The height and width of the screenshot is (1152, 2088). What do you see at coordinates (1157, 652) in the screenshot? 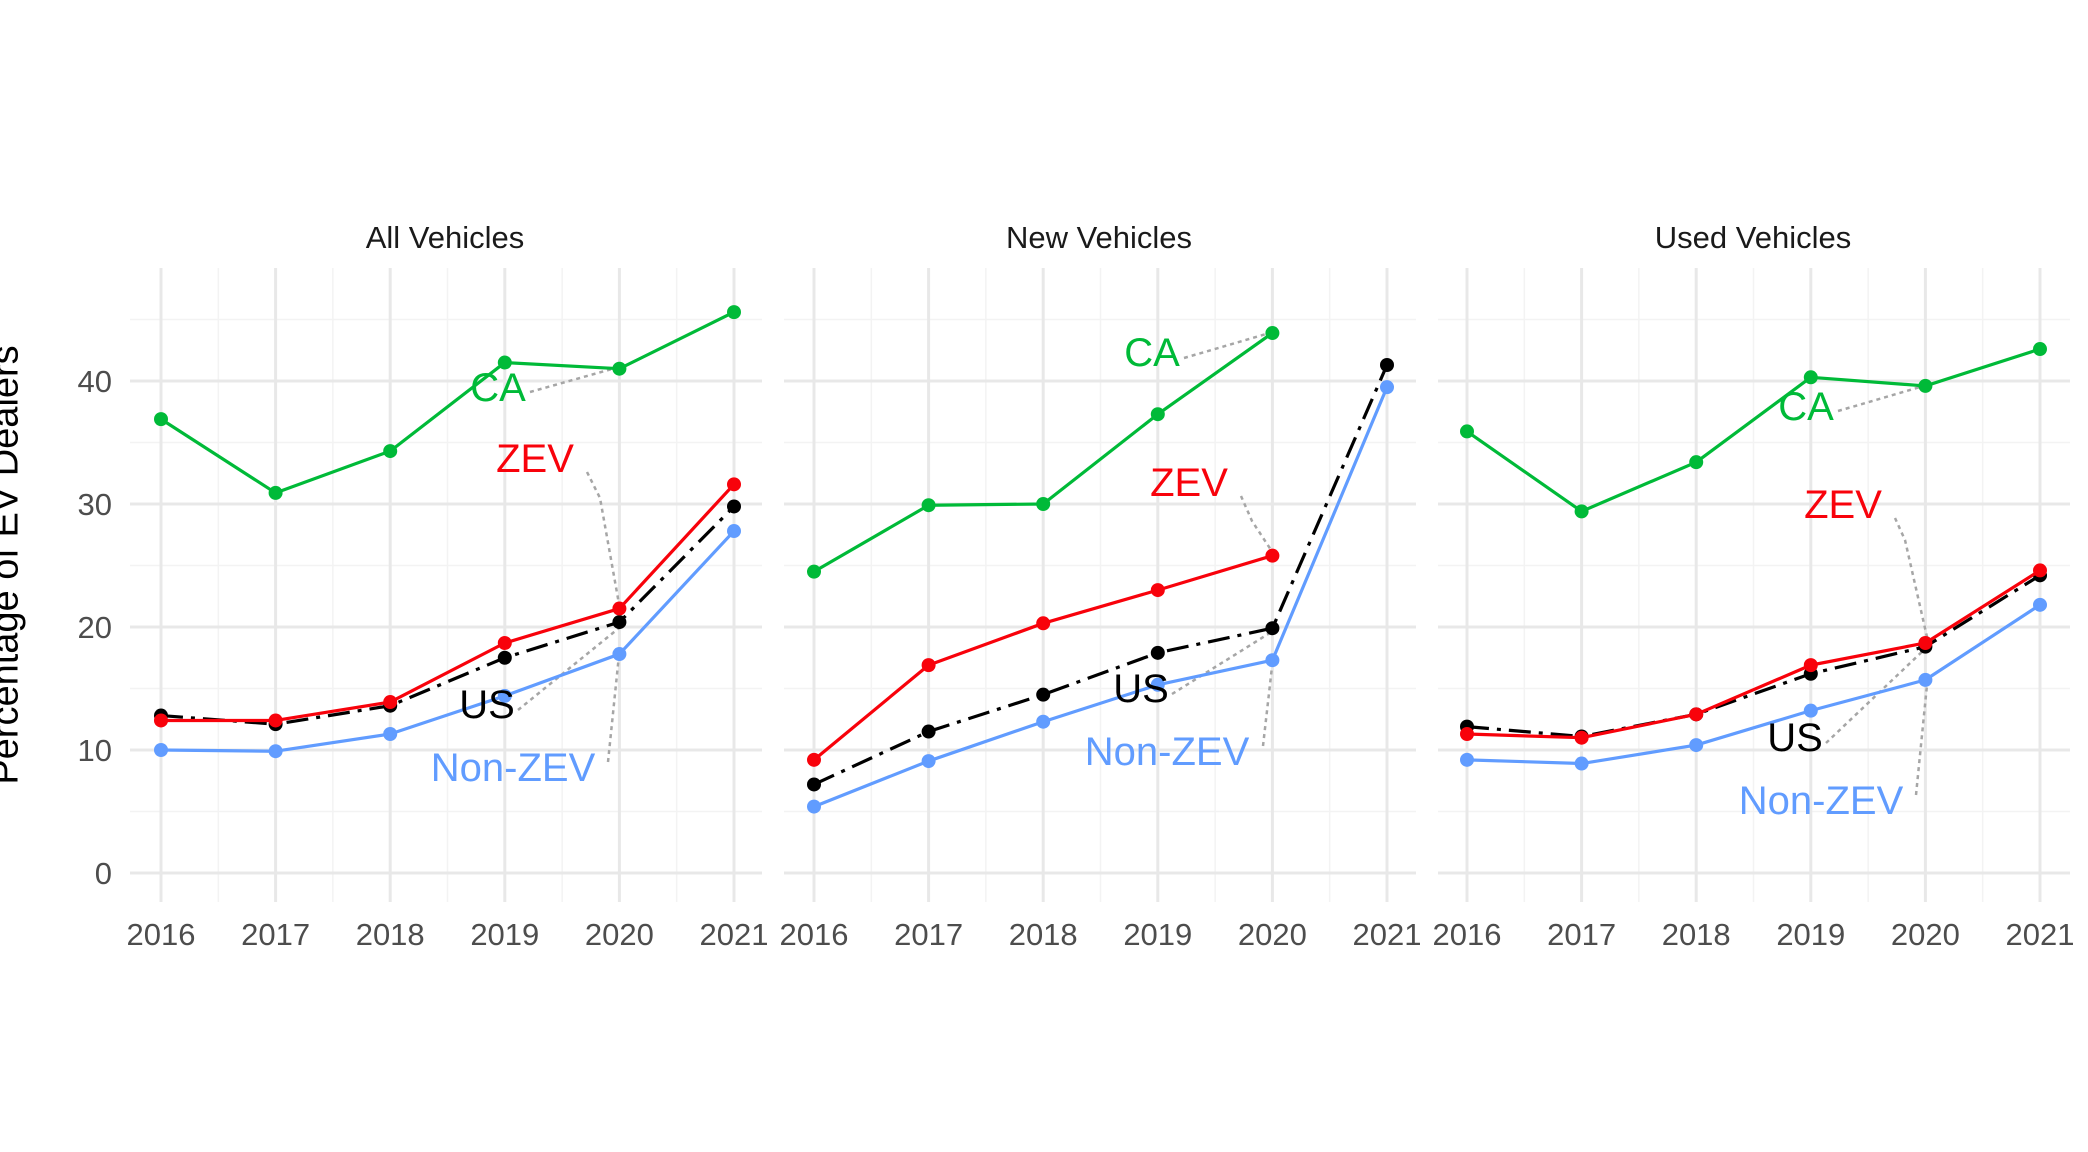
I see `new-vehicles-point-us-2019` at bounding box center [1157, 652].